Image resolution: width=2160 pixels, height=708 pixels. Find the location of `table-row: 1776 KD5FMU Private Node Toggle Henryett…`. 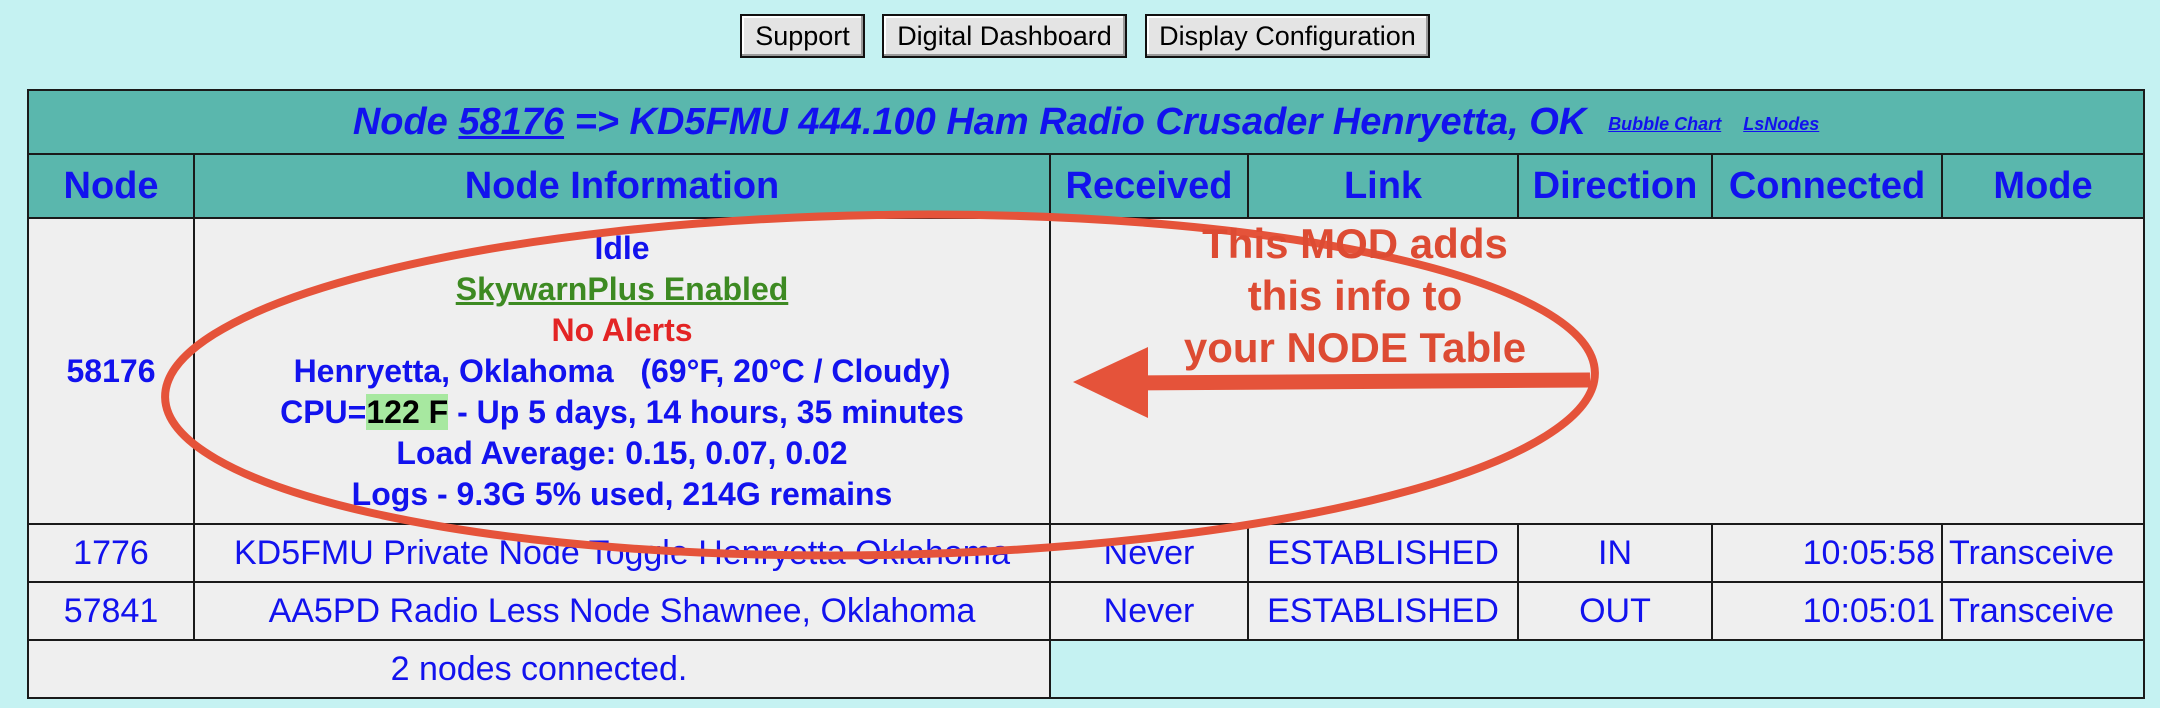

table-row: 1776 KD5FMU Private Node Toggle Henryett… is located at coordinates (1086, 553).